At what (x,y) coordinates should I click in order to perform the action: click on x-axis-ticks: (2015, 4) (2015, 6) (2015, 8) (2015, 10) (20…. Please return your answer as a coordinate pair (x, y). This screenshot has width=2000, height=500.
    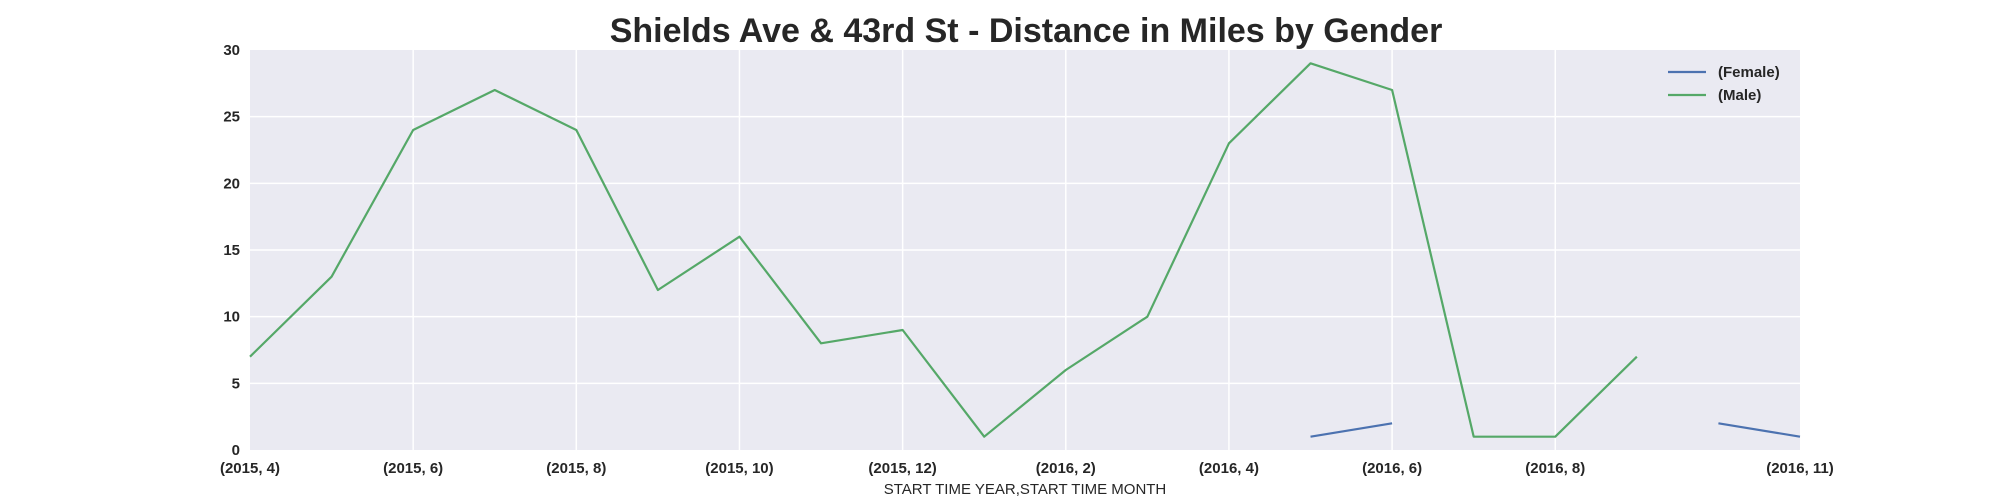
    Looking at the image, I should click on (1027, 468).